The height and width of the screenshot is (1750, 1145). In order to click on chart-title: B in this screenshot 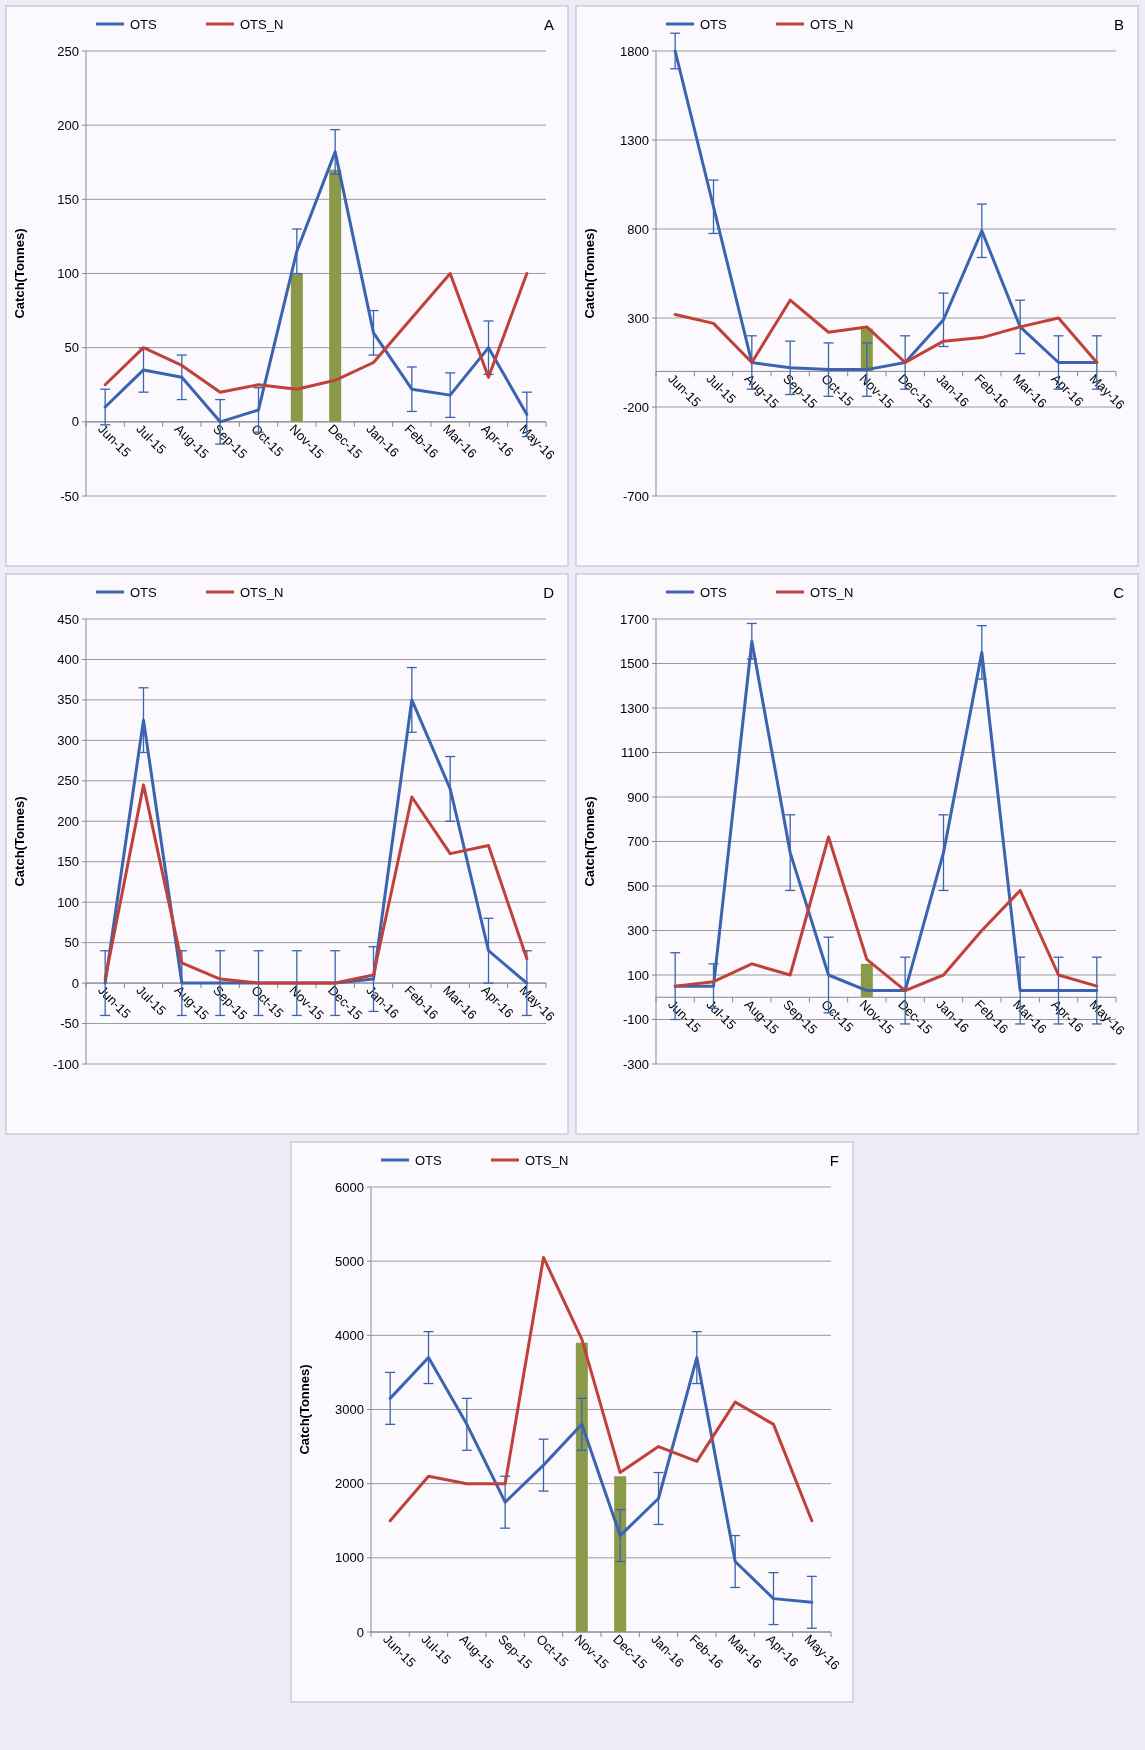, I will do `click(1118, 24)`.